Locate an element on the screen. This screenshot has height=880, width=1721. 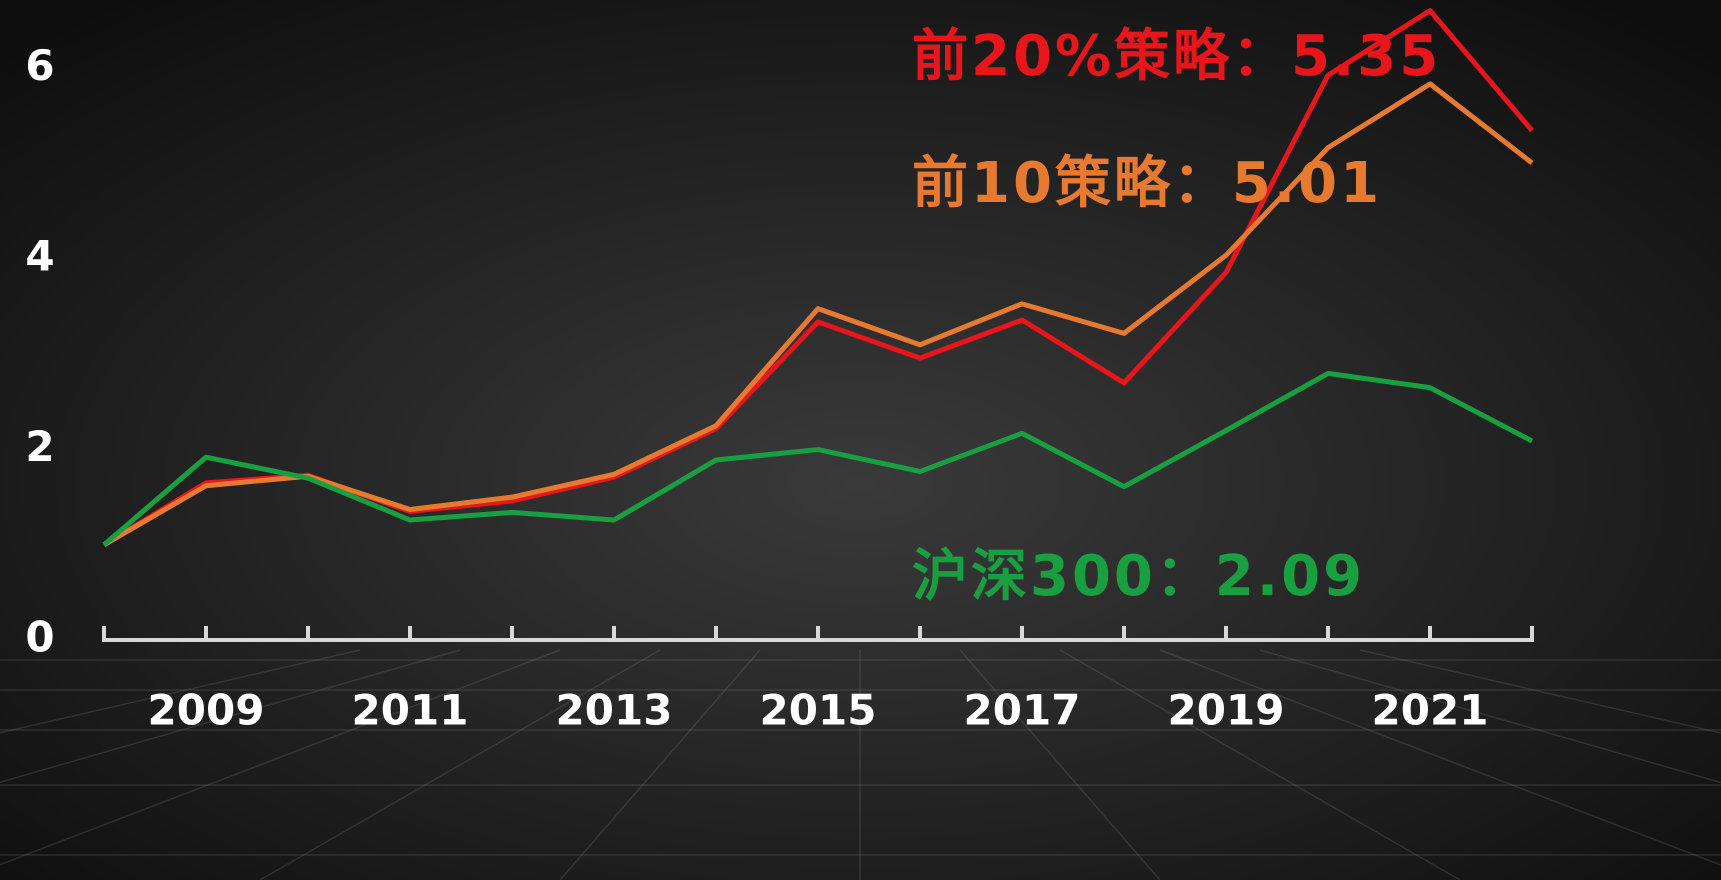
y-tick-label: 4 is located at coordinates (39, 256).